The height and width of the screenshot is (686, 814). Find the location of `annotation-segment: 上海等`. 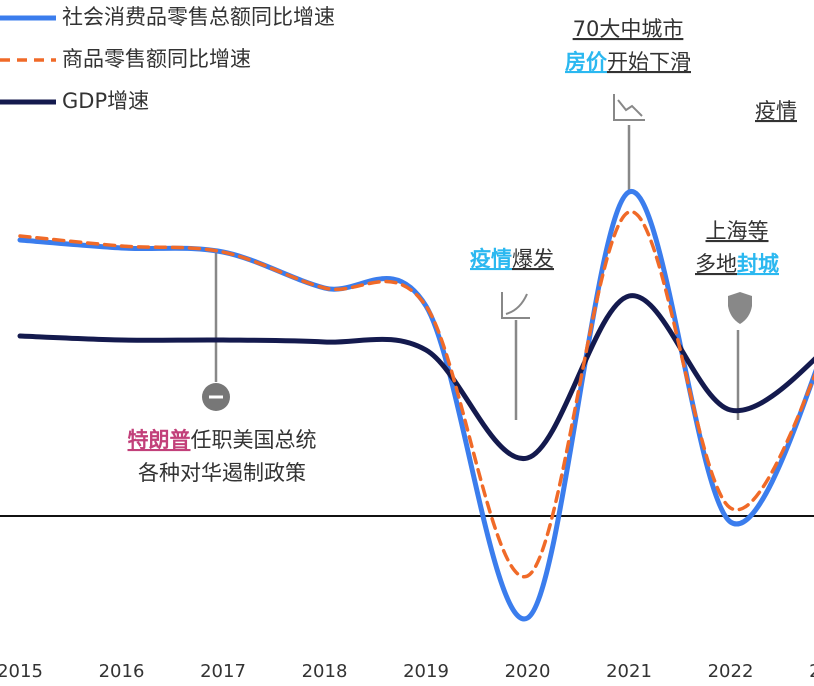

annotation-segment: 上海等 is located at coordinates (737, 231).